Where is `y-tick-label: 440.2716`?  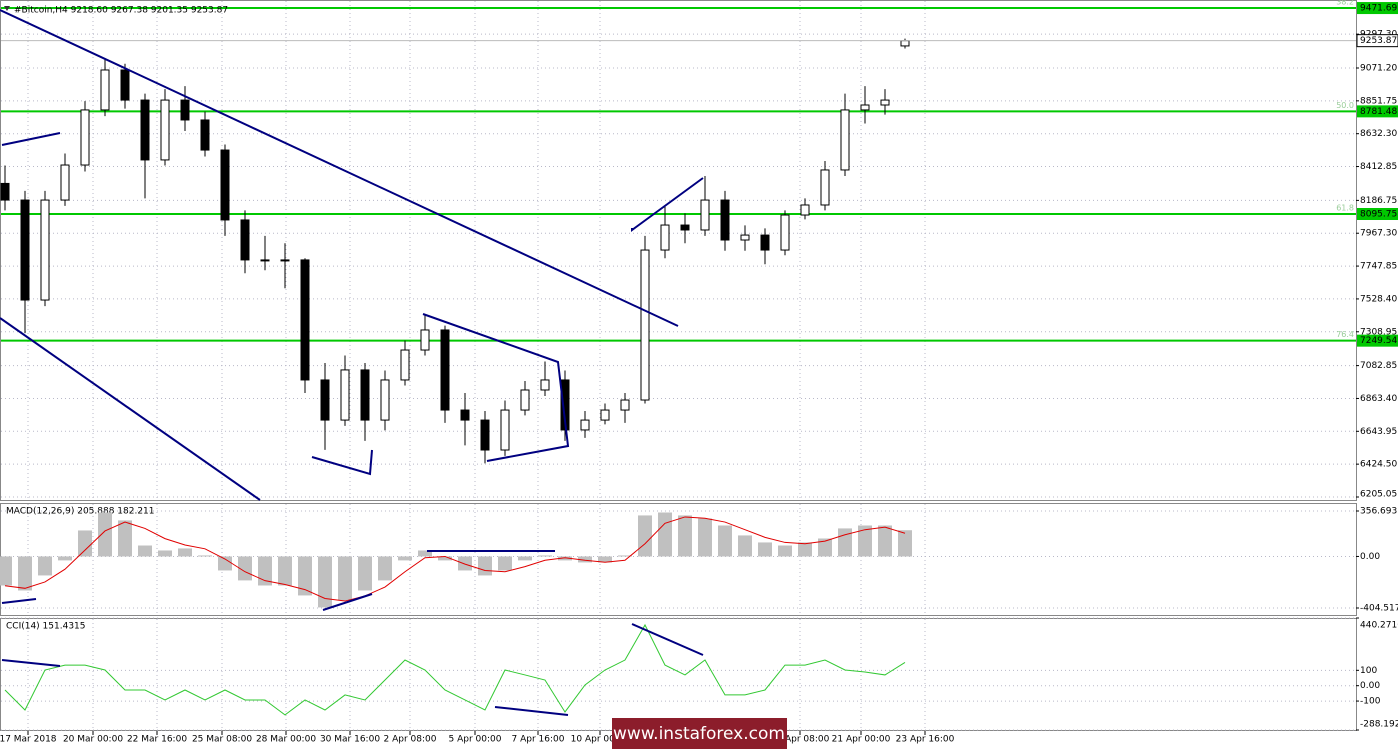 y-tick-label: 440.2716 is located at coordinates (1379, 626).